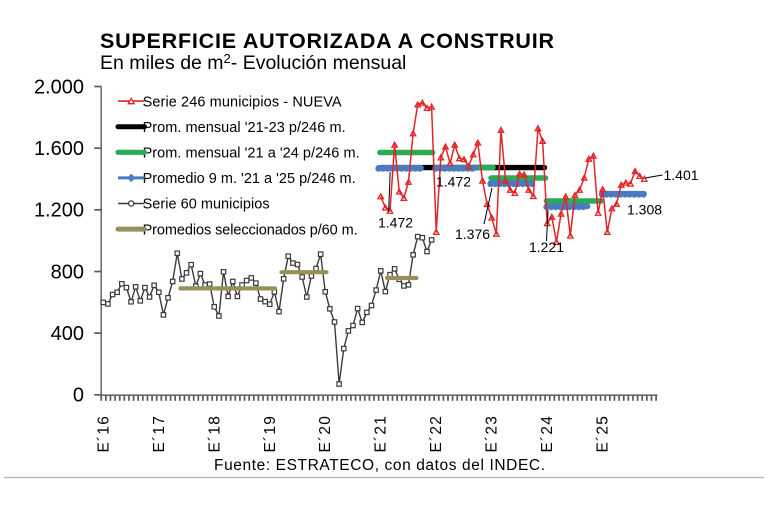 The width and height of the screenshot is (768, 517). What do you see at coordinates (644, 210) in the screenshot?
I see `svg-text: 1.308` at bounding box center [644, 210].